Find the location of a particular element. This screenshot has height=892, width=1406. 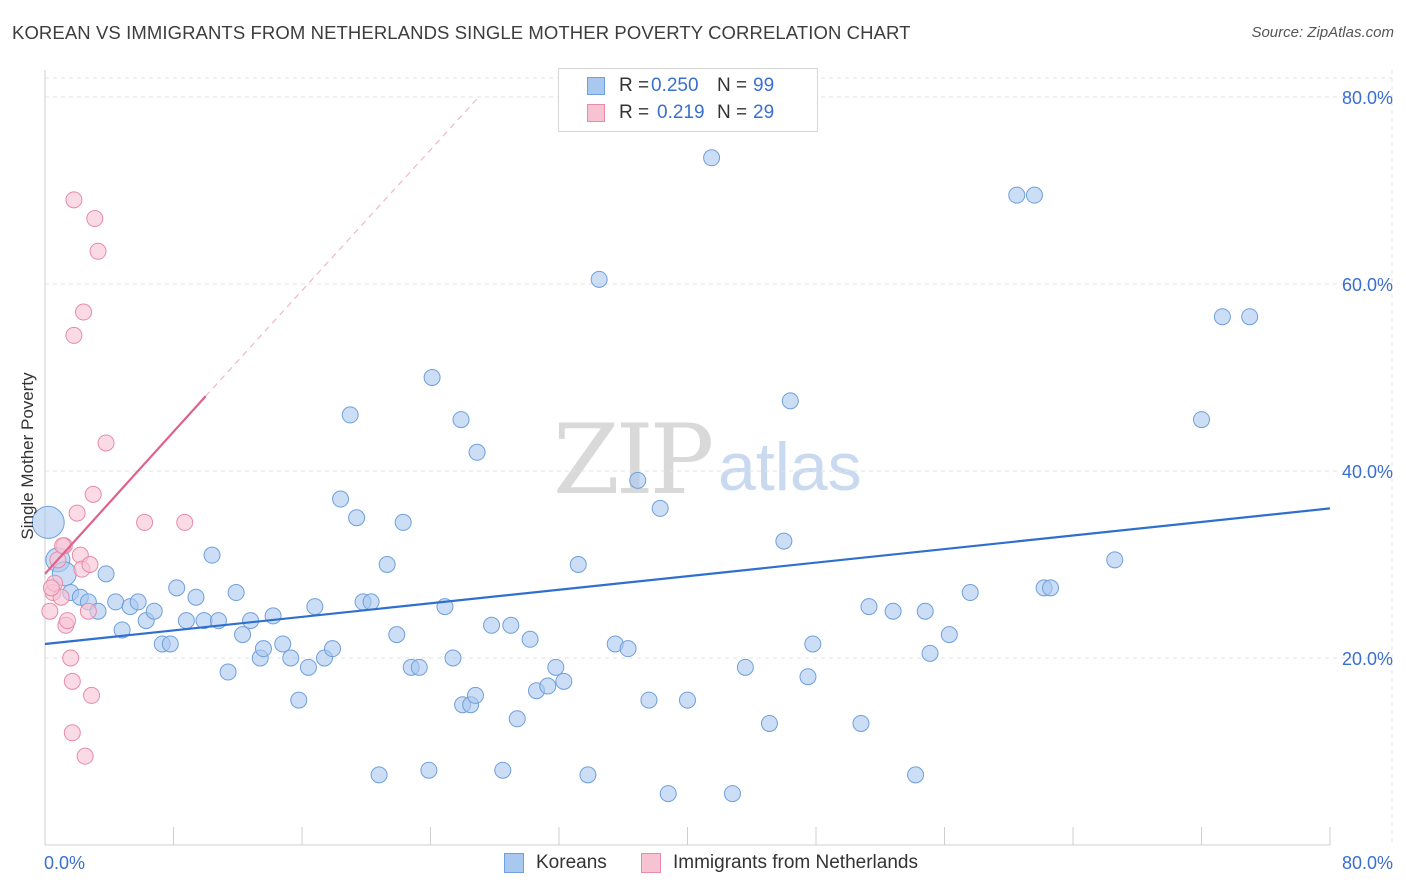

trendline-koreans is located at coordinates (687, 576).